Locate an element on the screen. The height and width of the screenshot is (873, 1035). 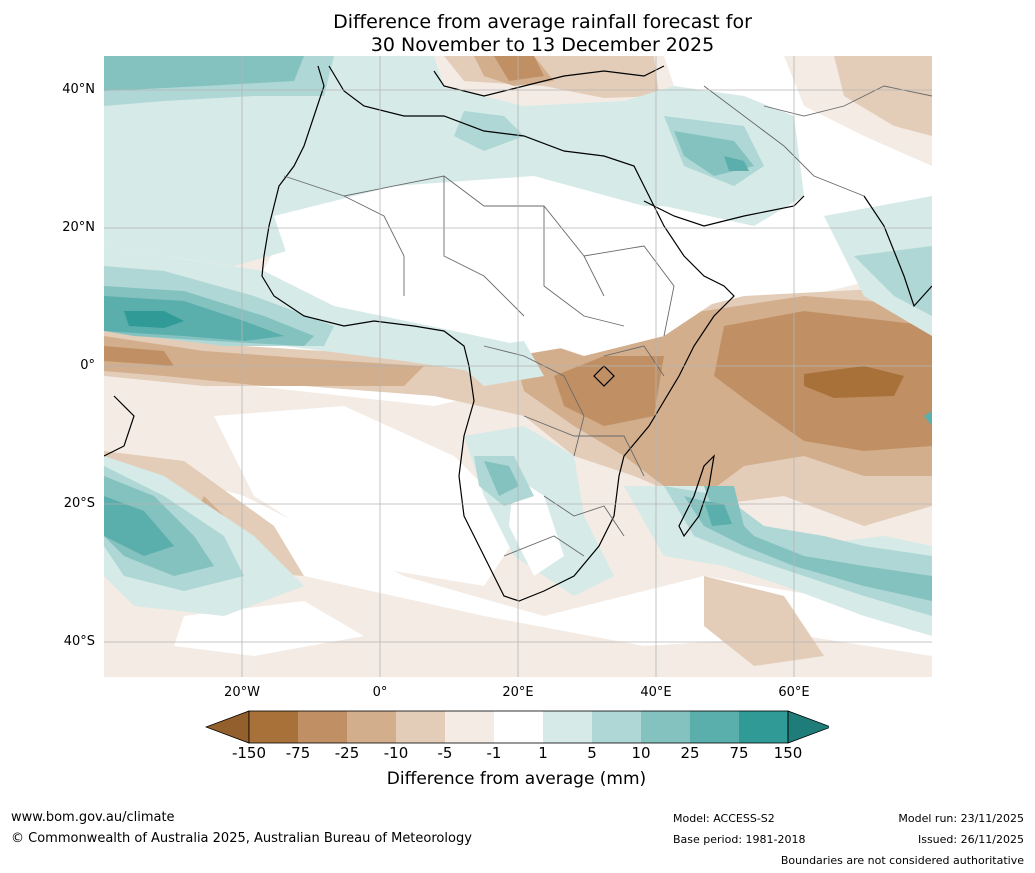
colorbar-tick-label: -1 is located at coordinates (494, 753).